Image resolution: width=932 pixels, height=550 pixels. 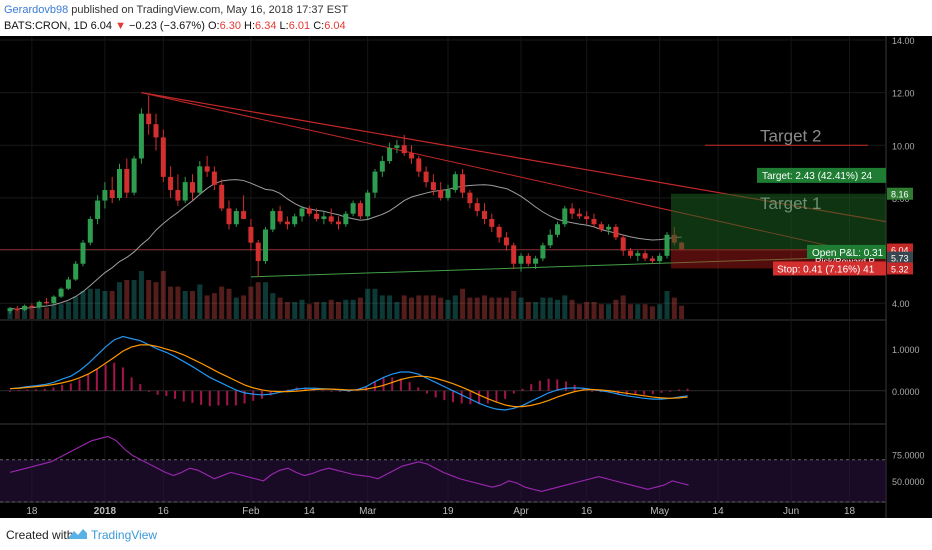 What do you see at coordinates (251, 511) in the screenshot?
I see `time-tick-label: Feb` at bounding box center [251, 511].